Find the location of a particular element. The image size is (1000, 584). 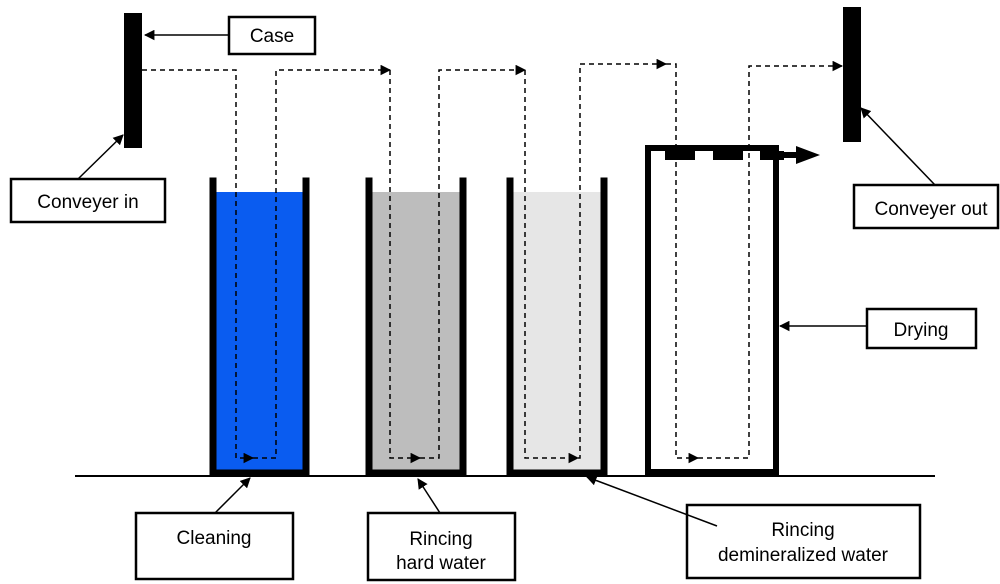

rincing-demineralized-label-line2: demineralized water is located at coordinates (803, 555).